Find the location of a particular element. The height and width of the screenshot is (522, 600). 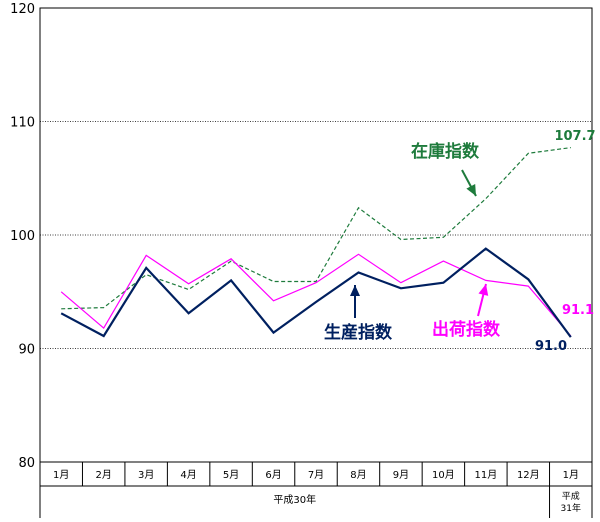

end-value-inventory: 107.7 is located at coordinates (574, 136).